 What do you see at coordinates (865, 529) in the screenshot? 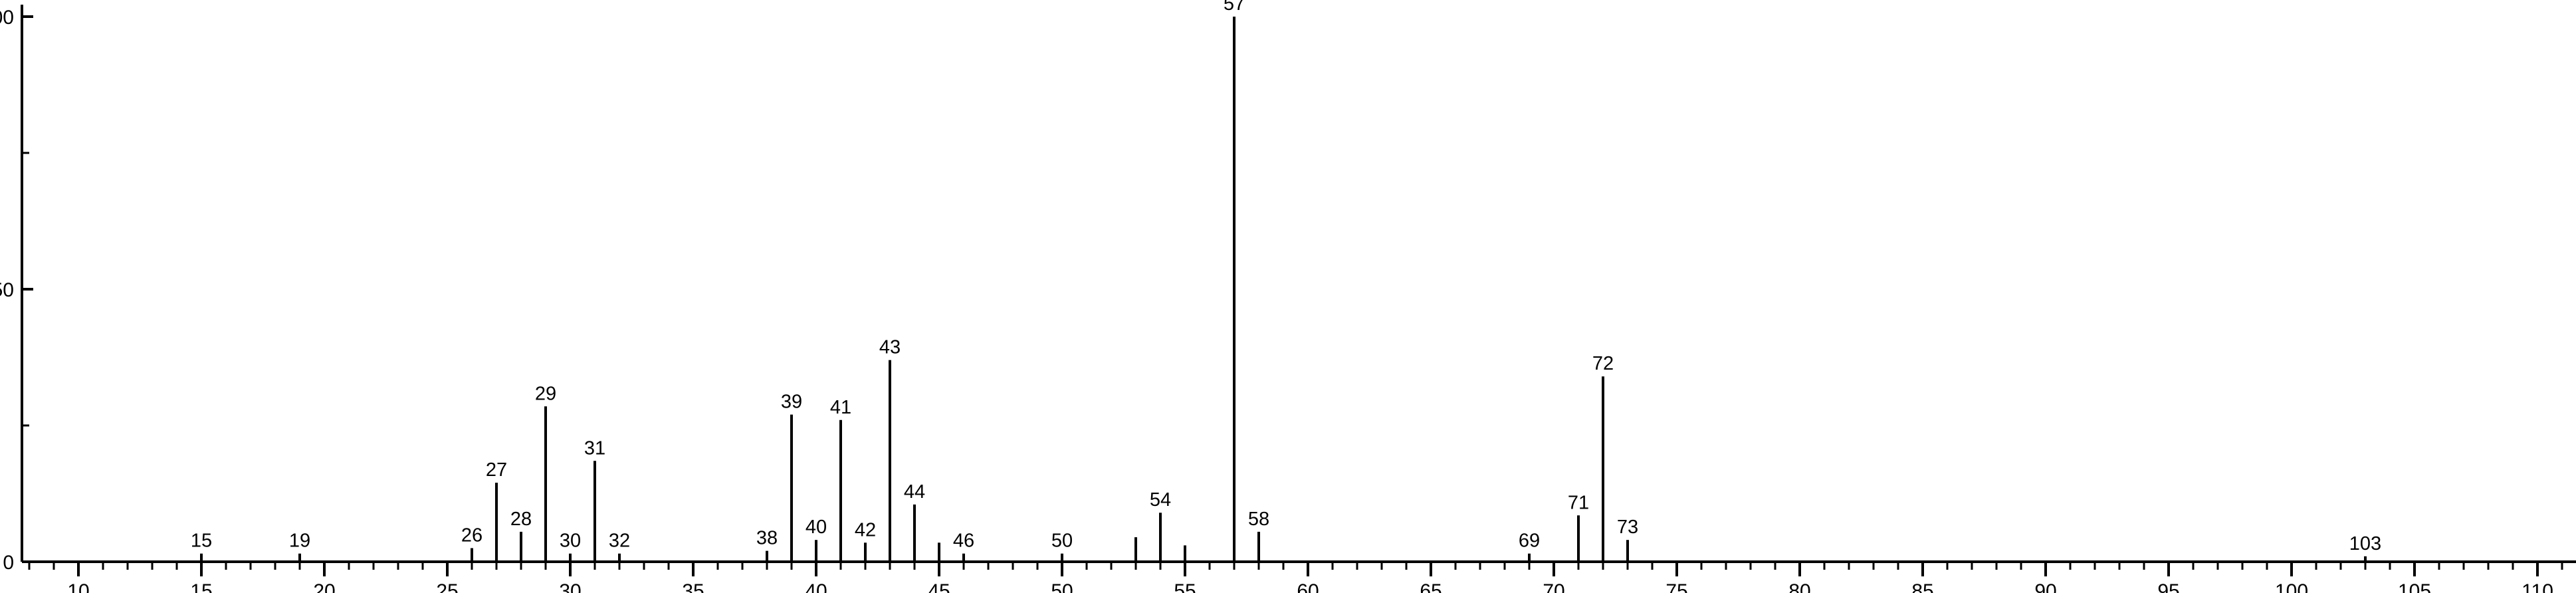
I see `peak-label: 42` at bounding box center [865, 529].